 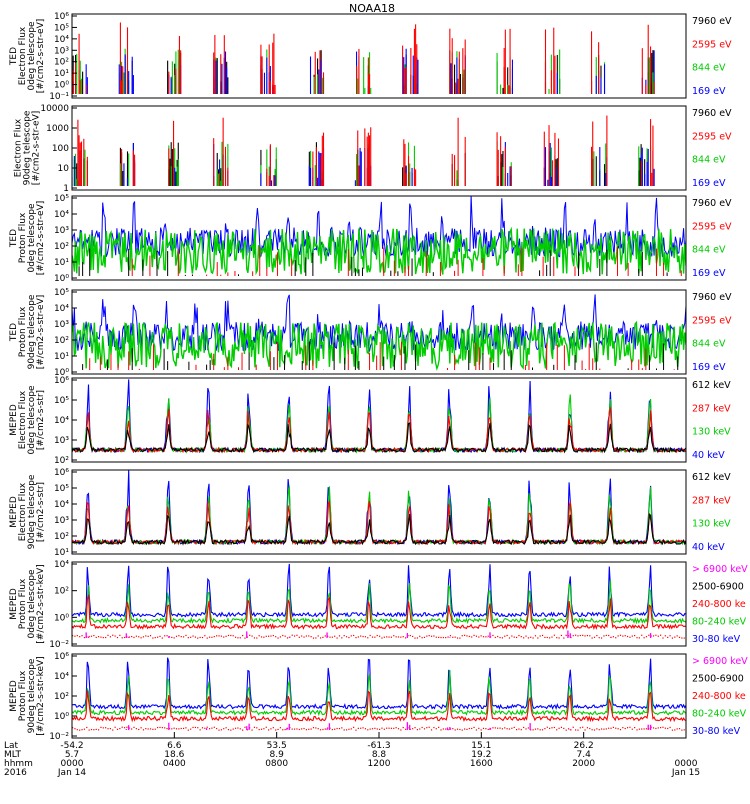 What do you see at coordinates (13, 755) in the screenshot?
I see `x-row-label: MLT` at bounding box center [13, 755].